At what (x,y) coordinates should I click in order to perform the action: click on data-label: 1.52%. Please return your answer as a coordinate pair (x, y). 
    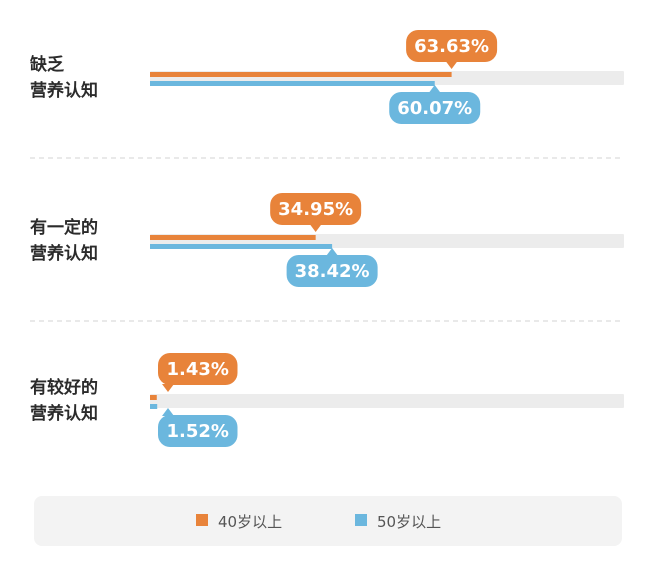
    Looking at the image, I should click on (198, 431).